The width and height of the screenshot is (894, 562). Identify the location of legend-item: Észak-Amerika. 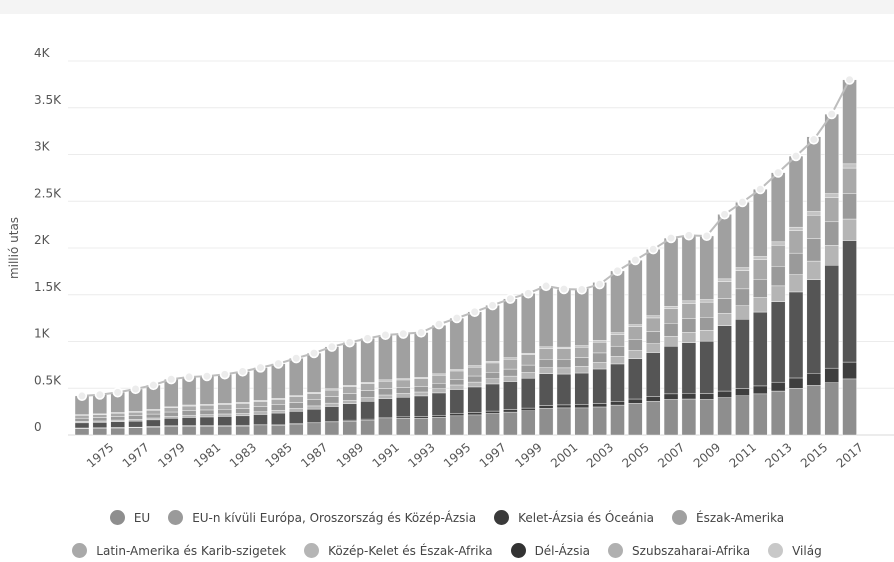
(728, 517).